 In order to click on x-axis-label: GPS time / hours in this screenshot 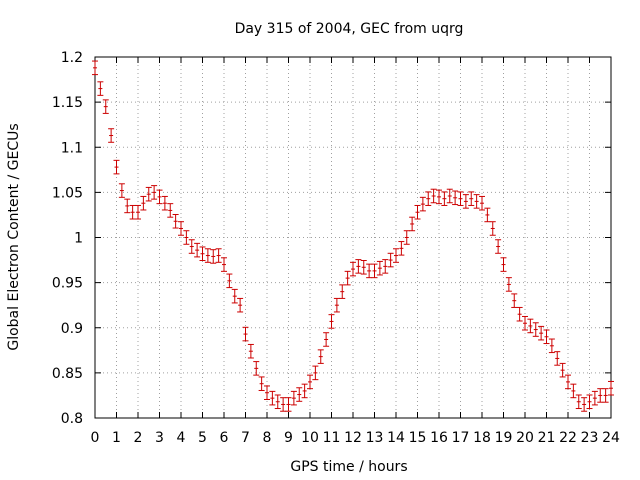, I will do `click(348, 467)`.